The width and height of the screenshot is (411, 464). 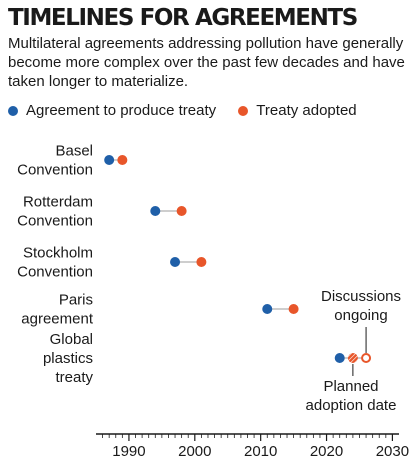 What do you see at coordinates (121, 110) in the screenshot?
I see `legend-label-agreement: Agreement to produce treaty` at bounding box center [121, 110].